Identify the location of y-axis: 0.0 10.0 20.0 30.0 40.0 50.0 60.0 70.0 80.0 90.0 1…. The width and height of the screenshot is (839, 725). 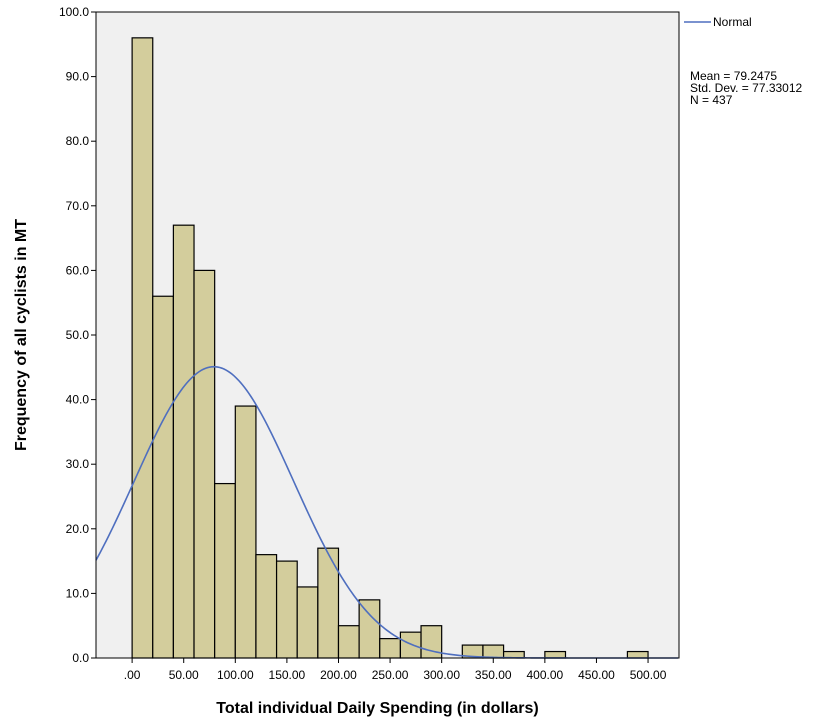
(77, 335).